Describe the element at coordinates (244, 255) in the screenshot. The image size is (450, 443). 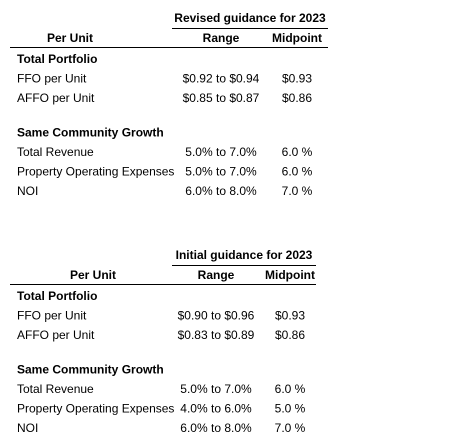
I see `table-title: Initial guidance for 2023` at that location.